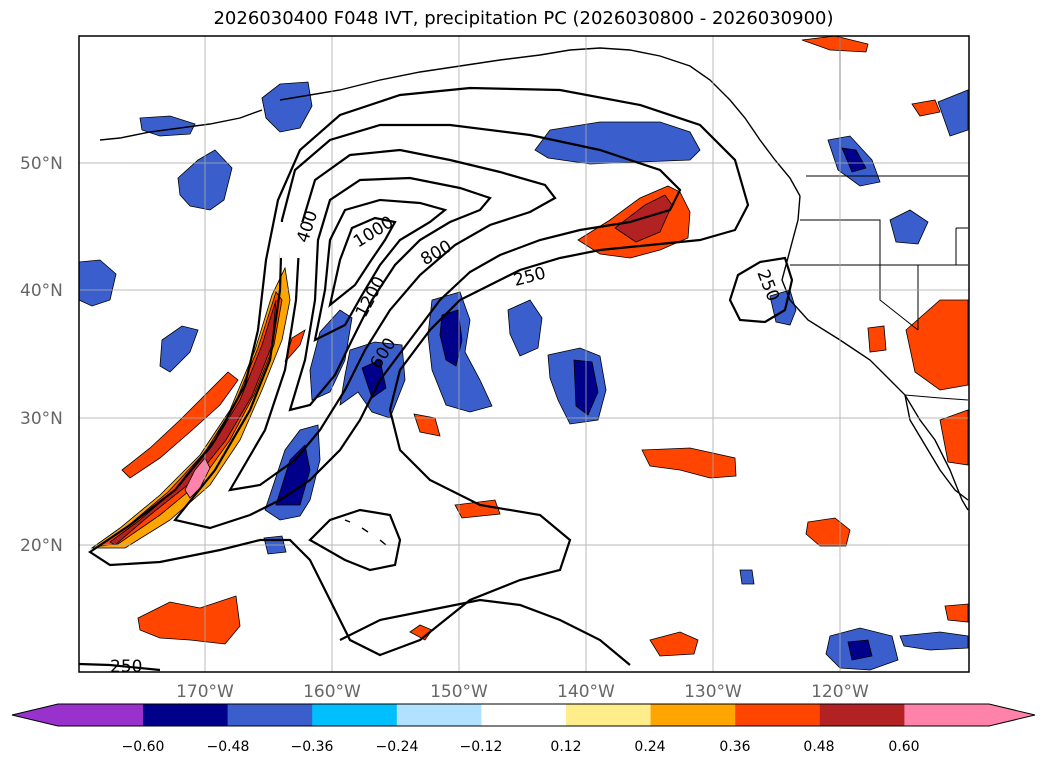 The height and width of the screenshot is (765, 1047). I want to click on colorbar-tick-4: −0.24, so click(397, 747).